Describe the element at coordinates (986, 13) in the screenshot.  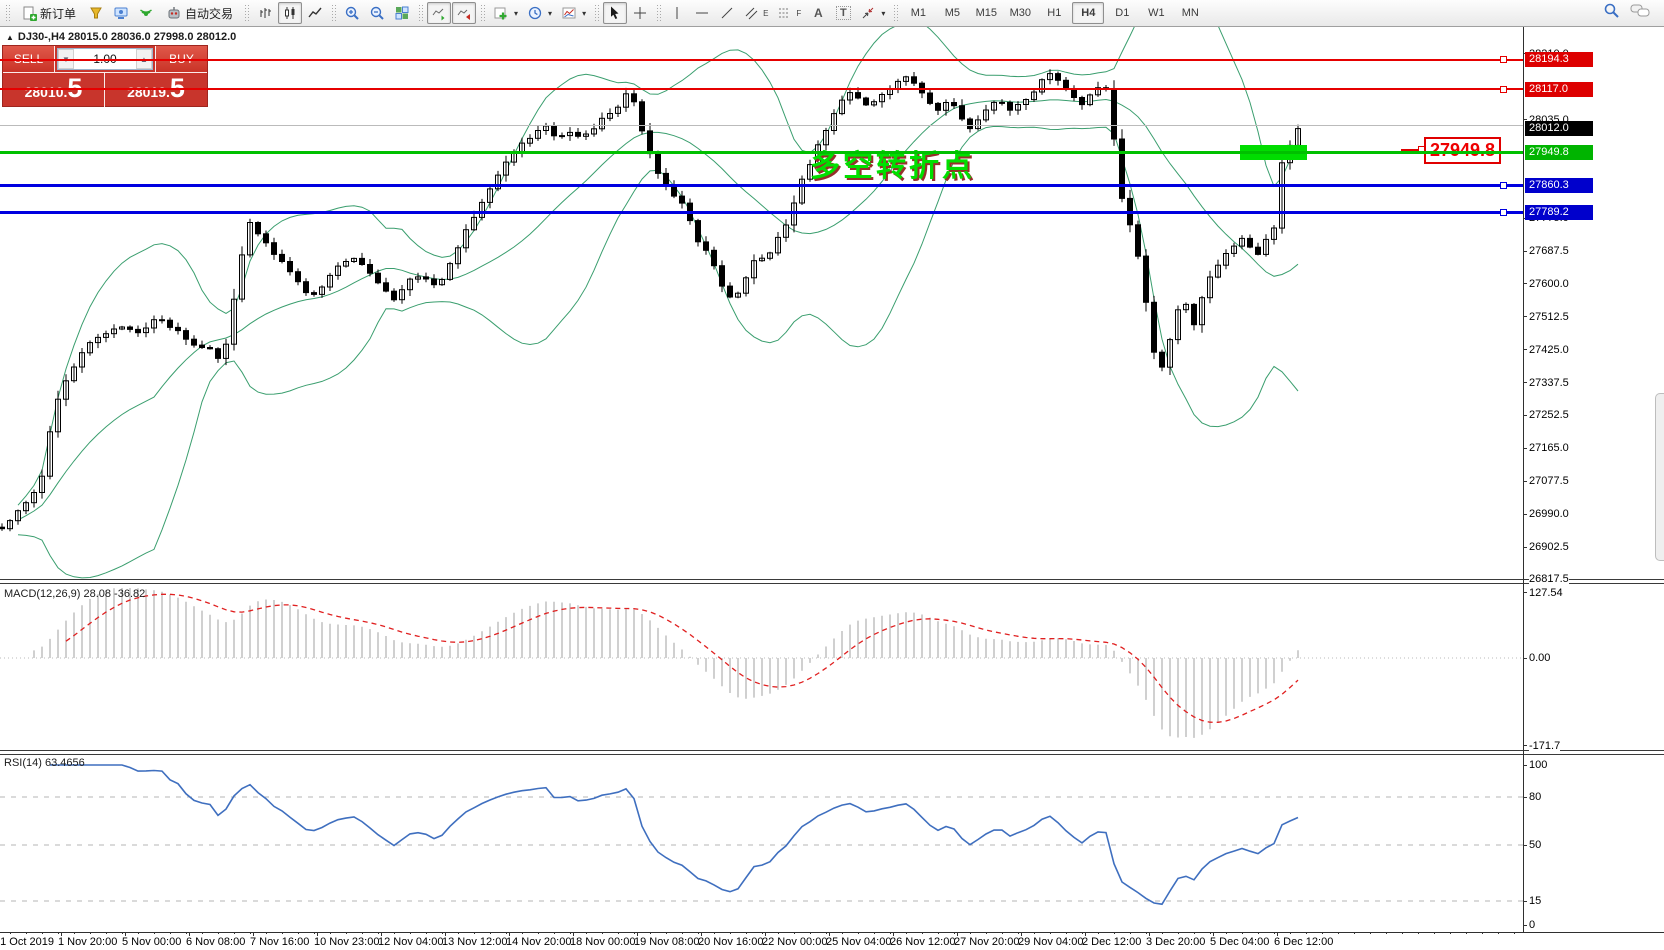
I see `timeframe-button-m15: M15` at that location.